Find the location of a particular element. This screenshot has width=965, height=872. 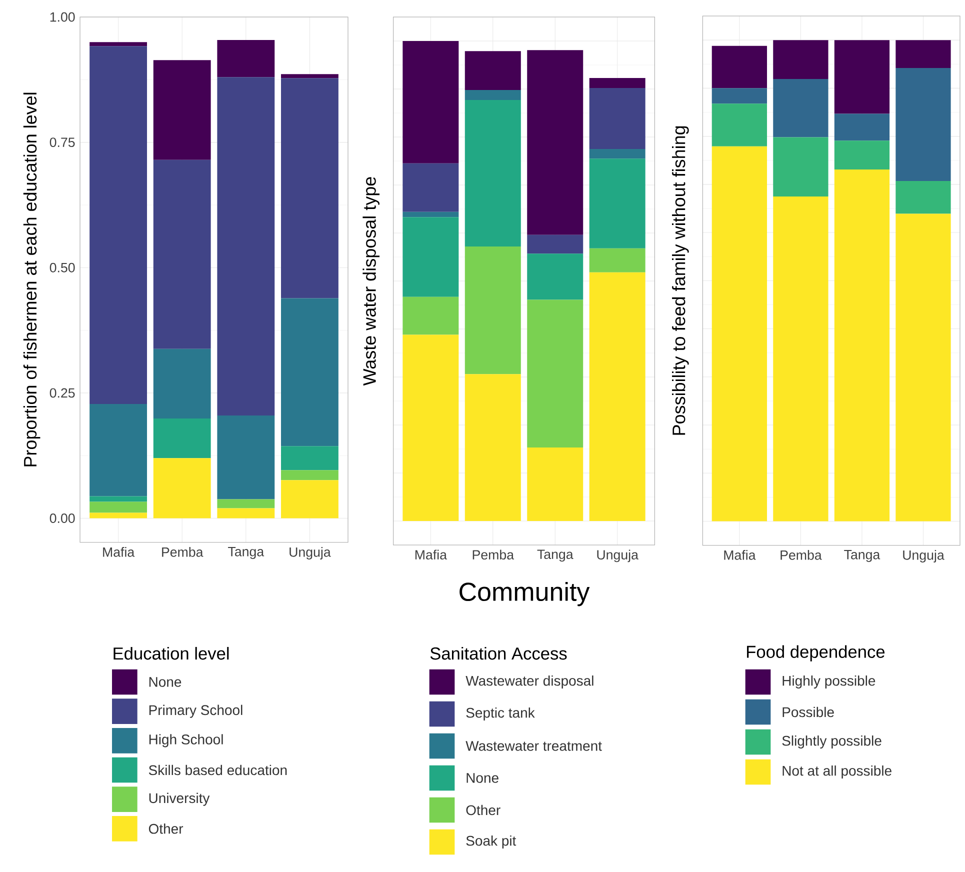

x-axis-title: Community is located at coordinates (525, 594).